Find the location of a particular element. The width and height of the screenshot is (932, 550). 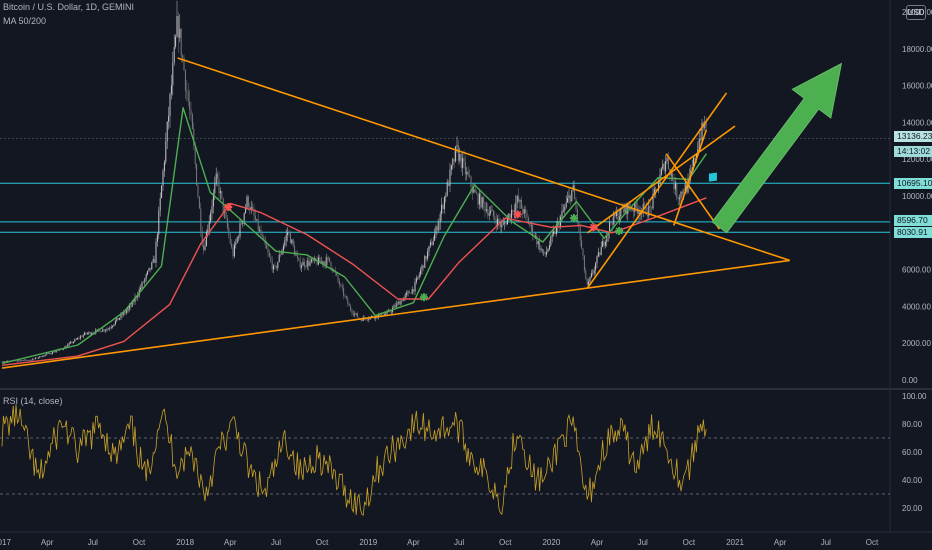

x-tick-label: 2017 is located at coordinates (5, 542).